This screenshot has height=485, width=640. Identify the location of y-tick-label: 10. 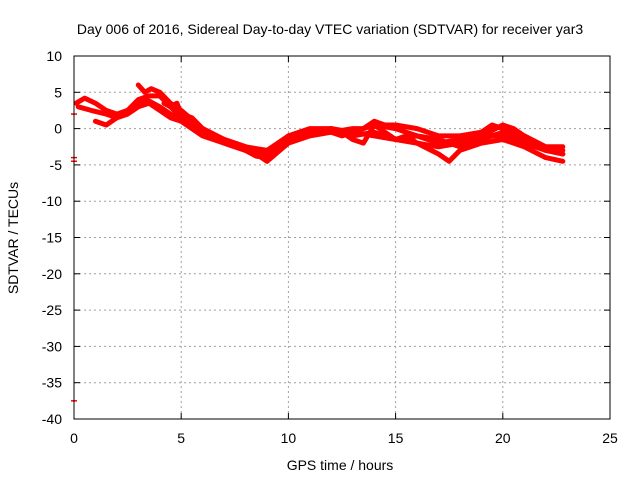
(54, 56).